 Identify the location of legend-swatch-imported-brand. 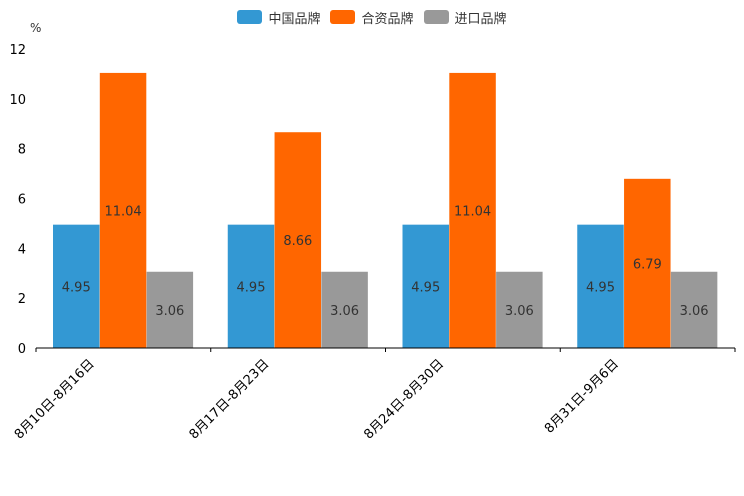
(436, 17).